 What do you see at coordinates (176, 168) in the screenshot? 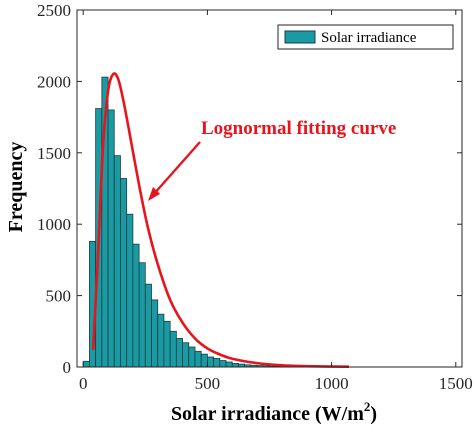
I see `annotation-arrow` at bounding box center [176, 168].